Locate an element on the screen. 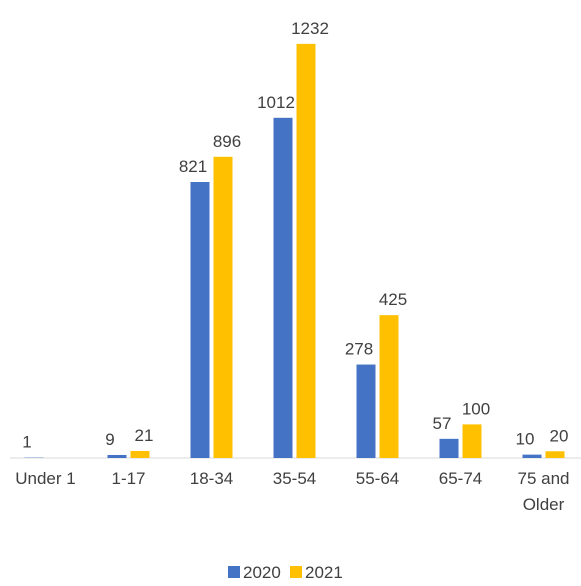  x-tick-label: 75 and Older is located at coordinates (543, 491).